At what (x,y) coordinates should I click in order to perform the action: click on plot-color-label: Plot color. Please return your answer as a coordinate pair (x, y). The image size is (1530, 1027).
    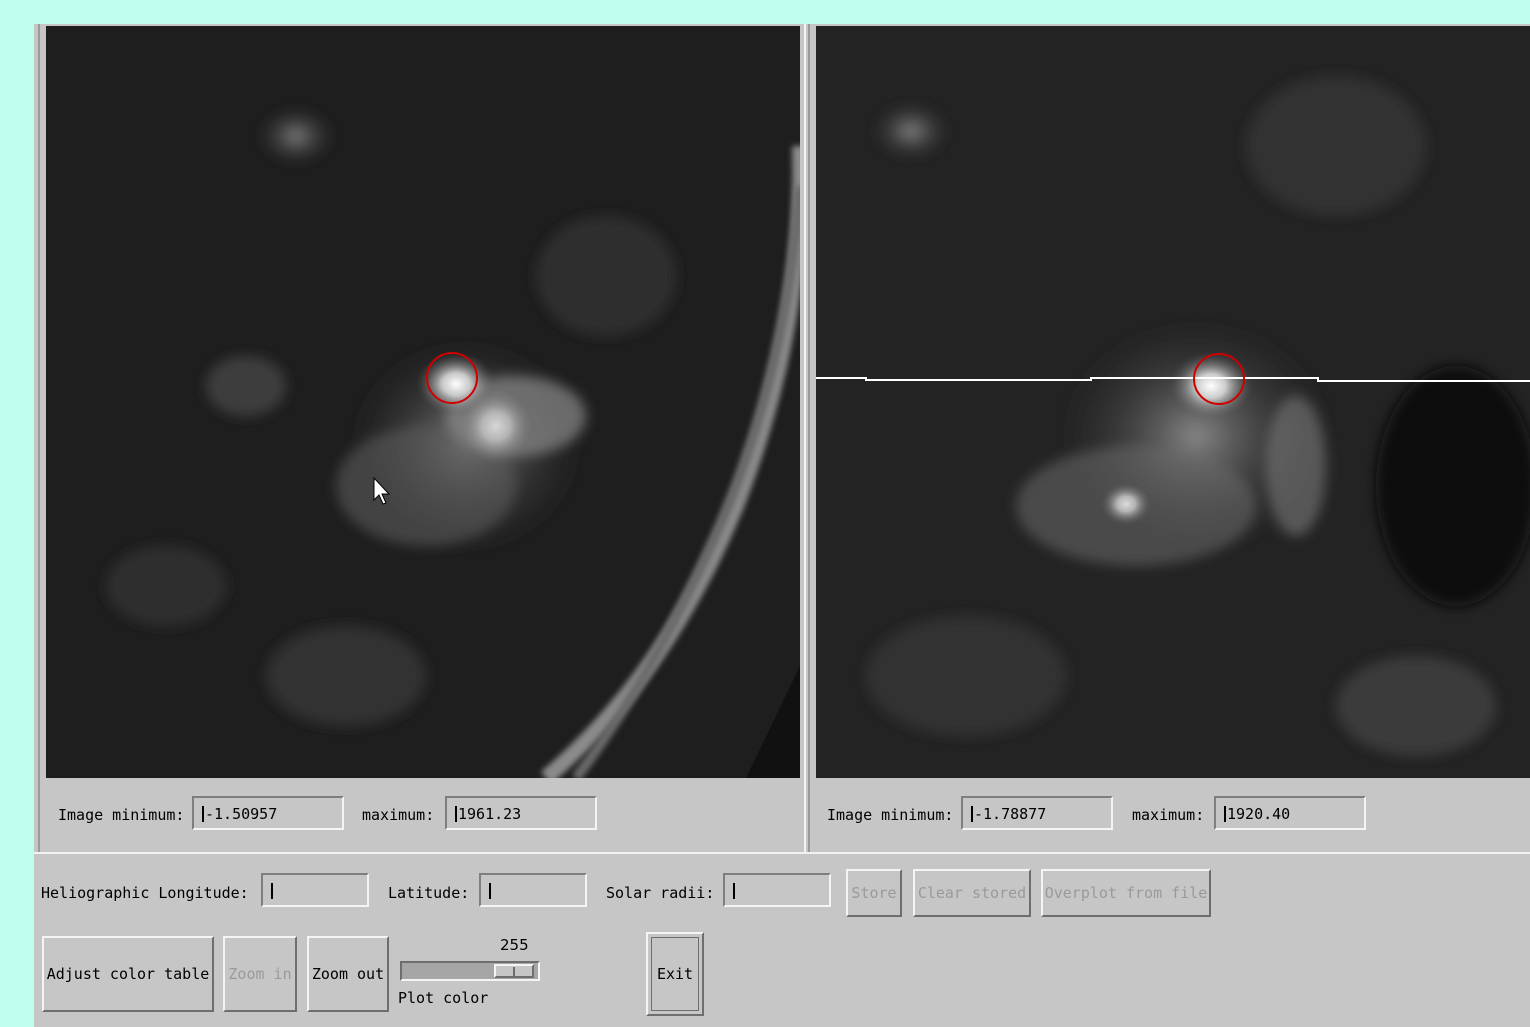
    Looking at the image, I should click on (443, 998).